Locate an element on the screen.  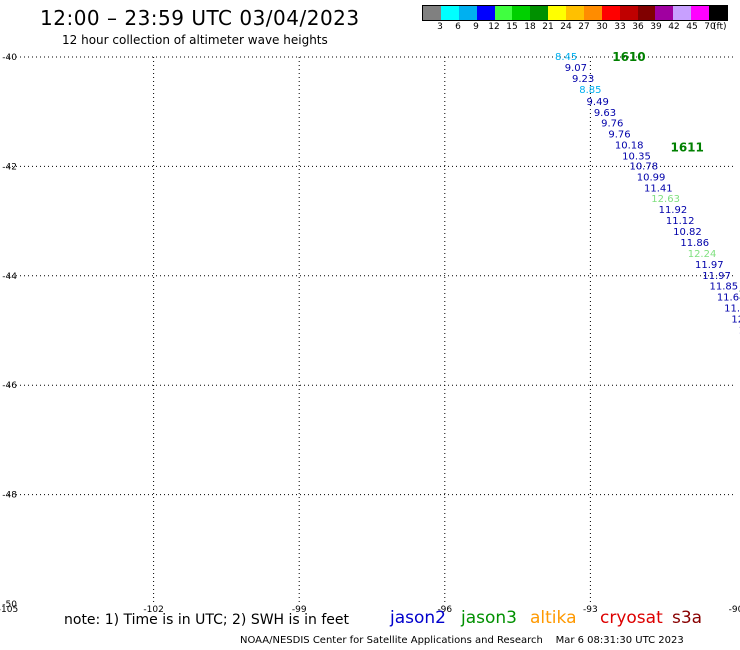
y-tick-label: -46 is located at coordinates (9, 386).